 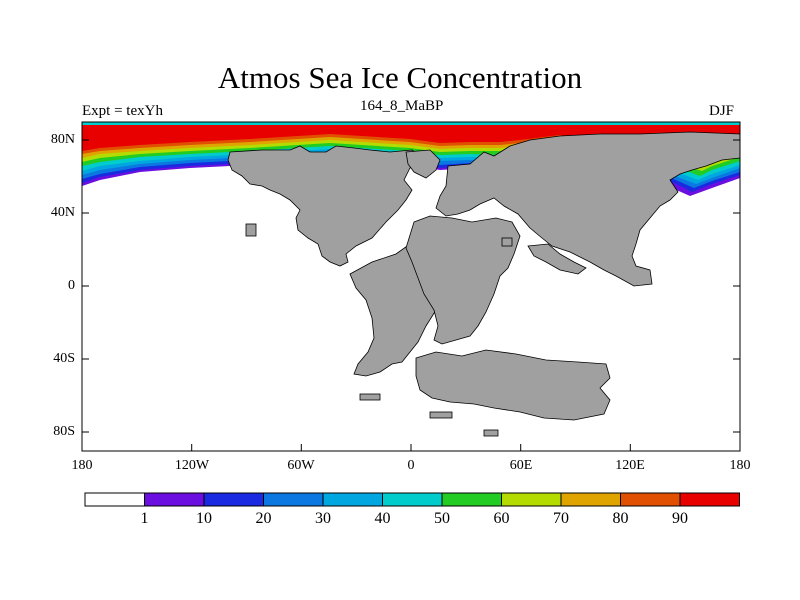 I want to click on land-greenland, so click(x=423, y=164).